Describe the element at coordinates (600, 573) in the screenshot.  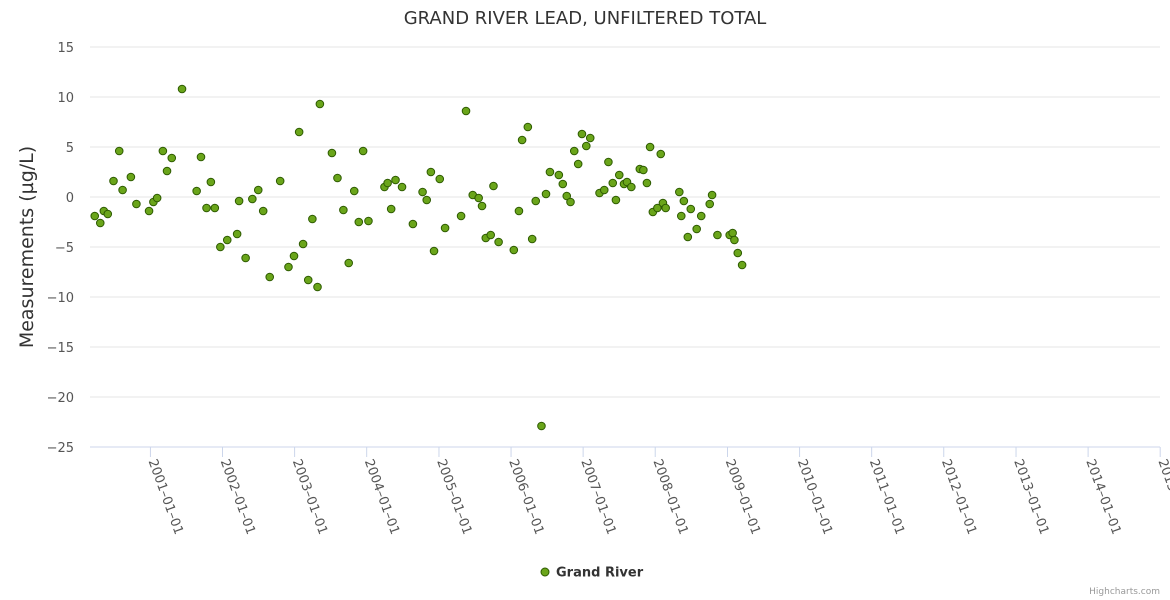
I see `legend-item-grand-river: Grand River` at that location.